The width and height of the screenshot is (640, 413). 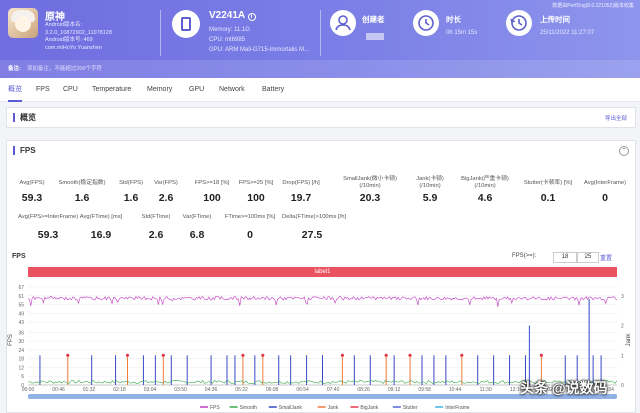 I want to click on metric-label: Std(FTime), so click(x=156, y=217).